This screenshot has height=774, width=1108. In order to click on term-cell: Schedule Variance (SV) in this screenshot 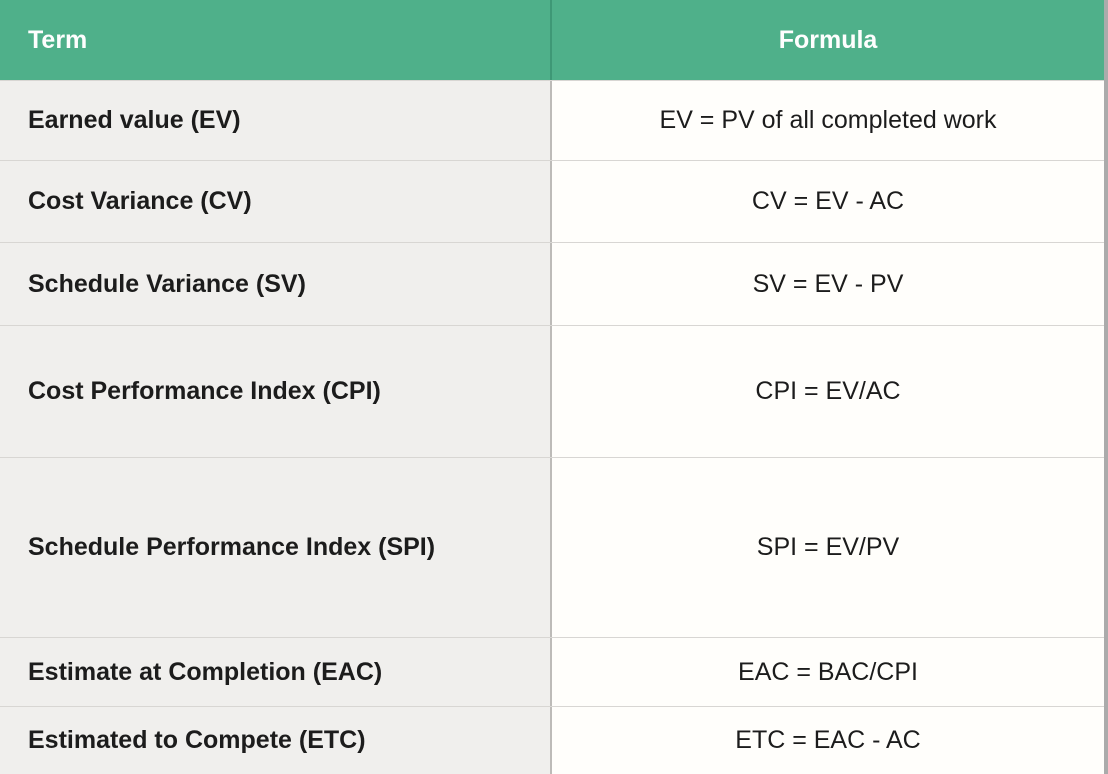, I will do `click(276, 284)`.